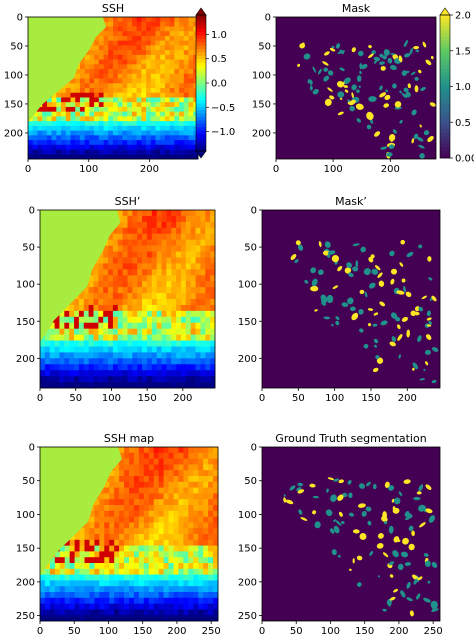  What do you see at coordinates (445, 131) in the screenshot?
I see `colorbar-segment` at bounding box center [445, 131].